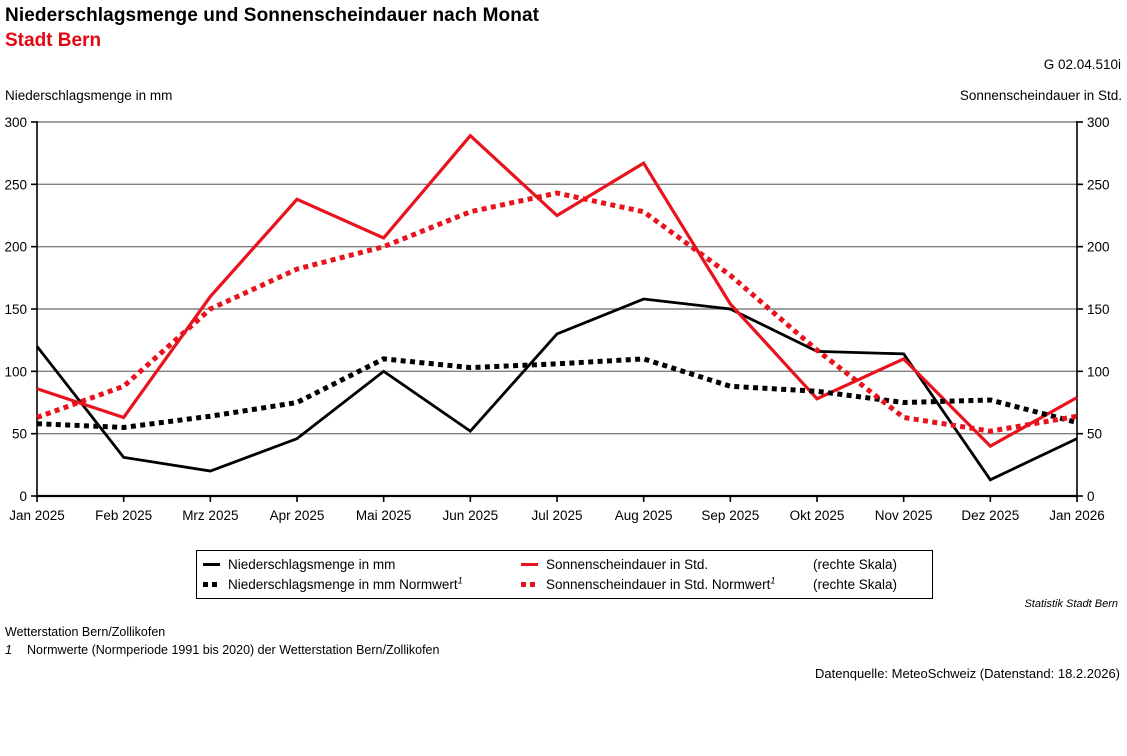 This screenshot has width=1127, height=756. Describe the element at coordinates (37, 515) in the screenshot. I see `svg-text: Jan 2025` at that location.